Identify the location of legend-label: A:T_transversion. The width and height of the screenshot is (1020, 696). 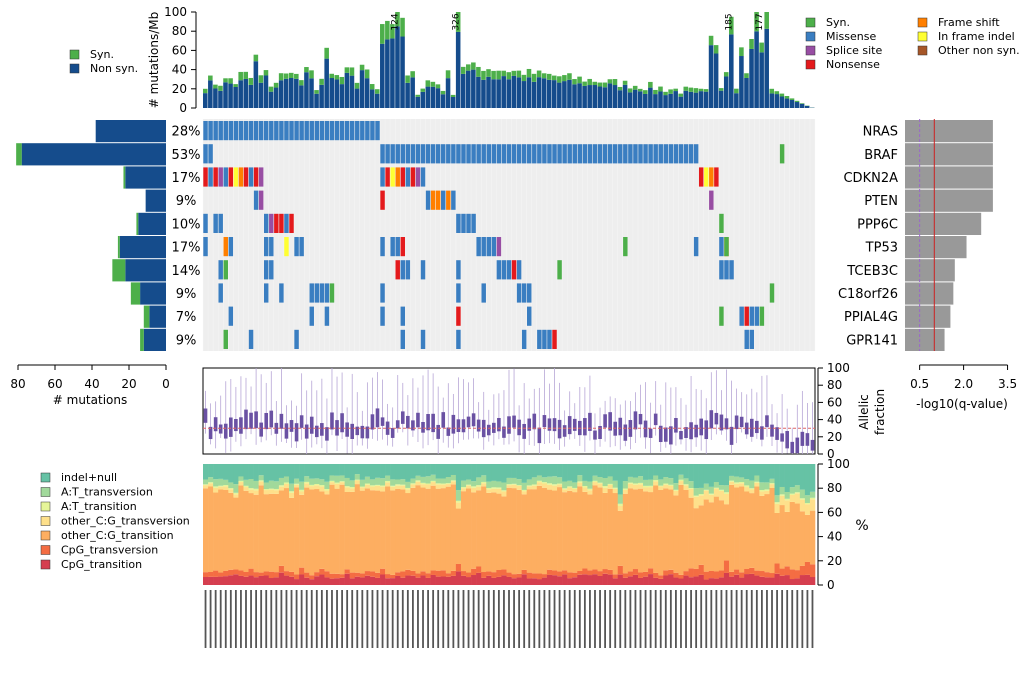
(107, 492).